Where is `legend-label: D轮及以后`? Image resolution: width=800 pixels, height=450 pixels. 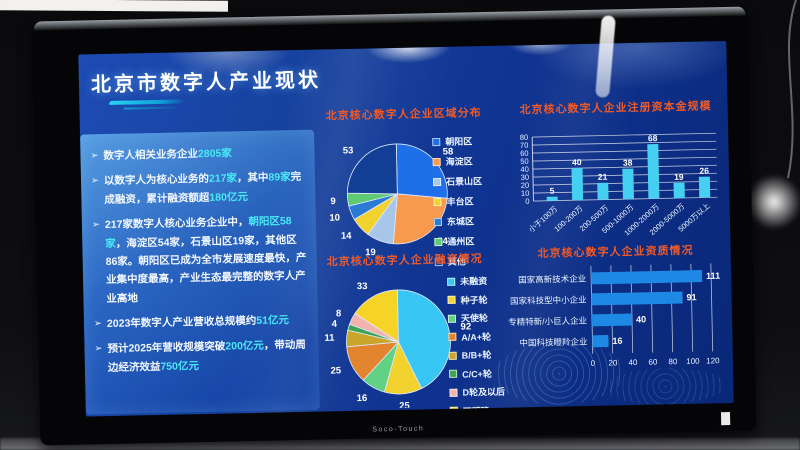 legend-label: D轮及以后 is located at coordinates (484, 392).